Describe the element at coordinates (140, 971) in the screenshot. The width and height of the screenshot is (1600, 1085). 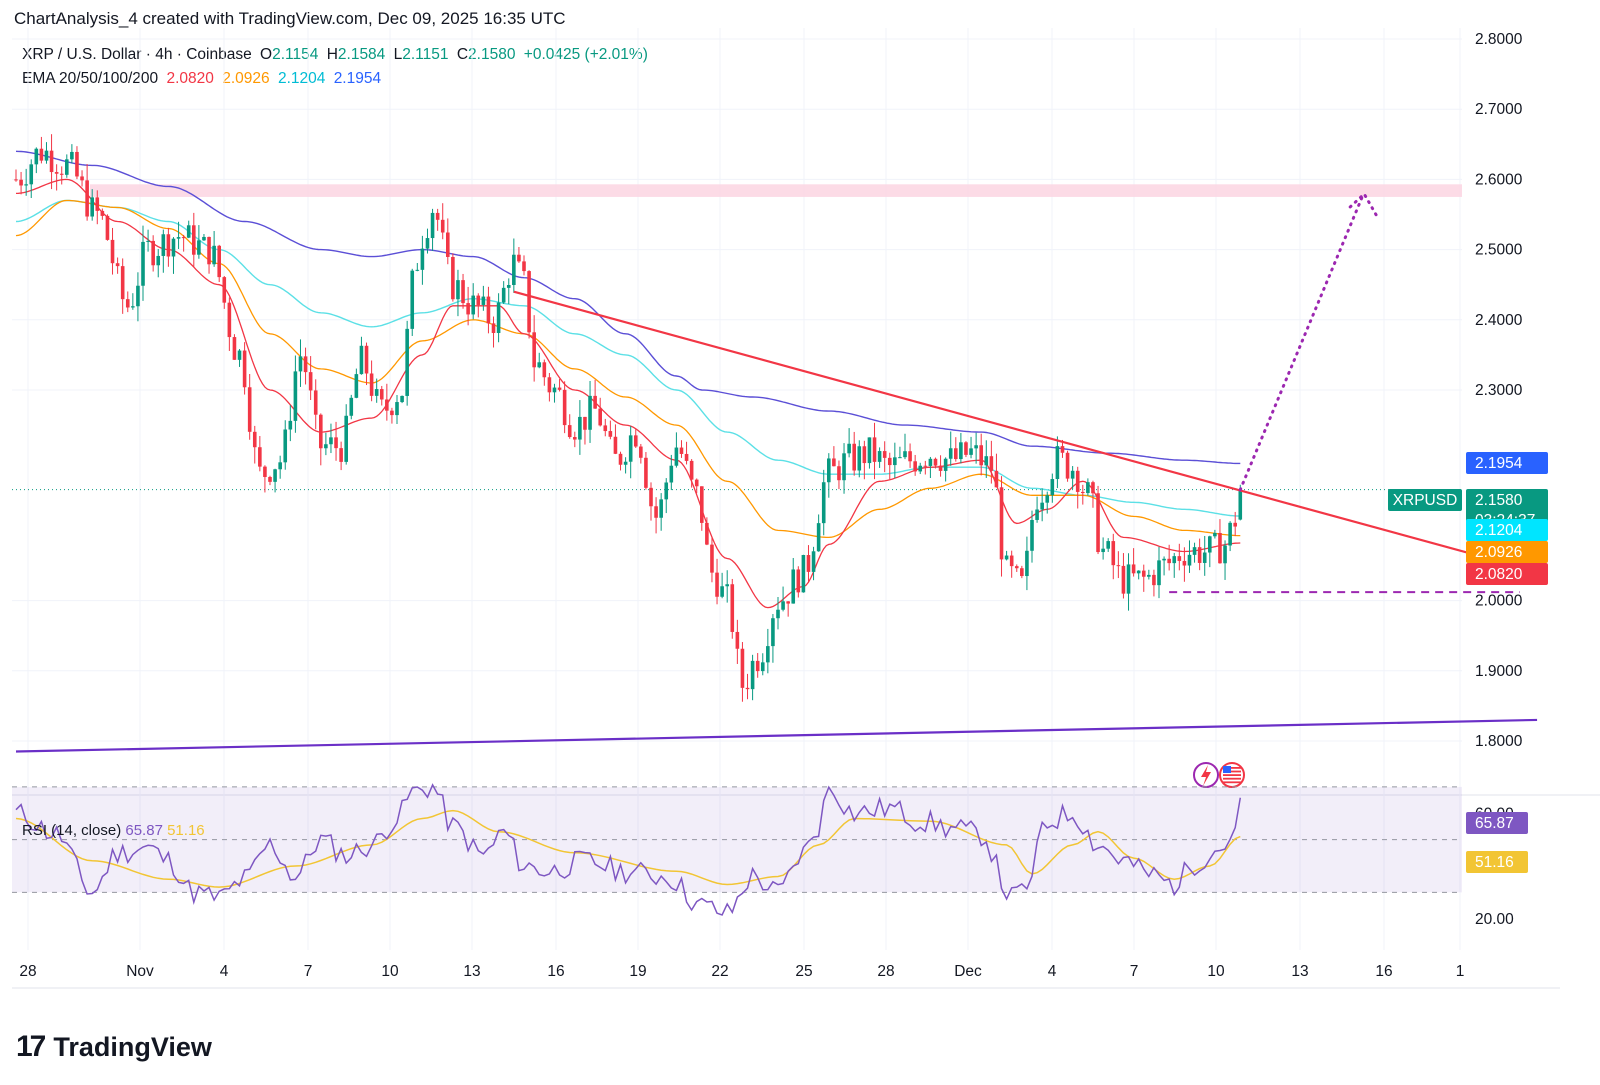
I see `time-axis-tick-label: Nov` at that location.